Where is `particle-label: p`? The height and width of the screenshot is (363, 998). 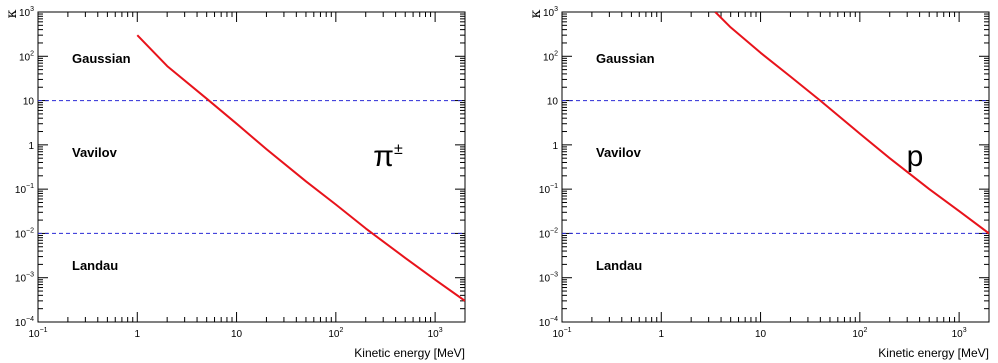 particle-label: p is located at coordinates (915, 156).